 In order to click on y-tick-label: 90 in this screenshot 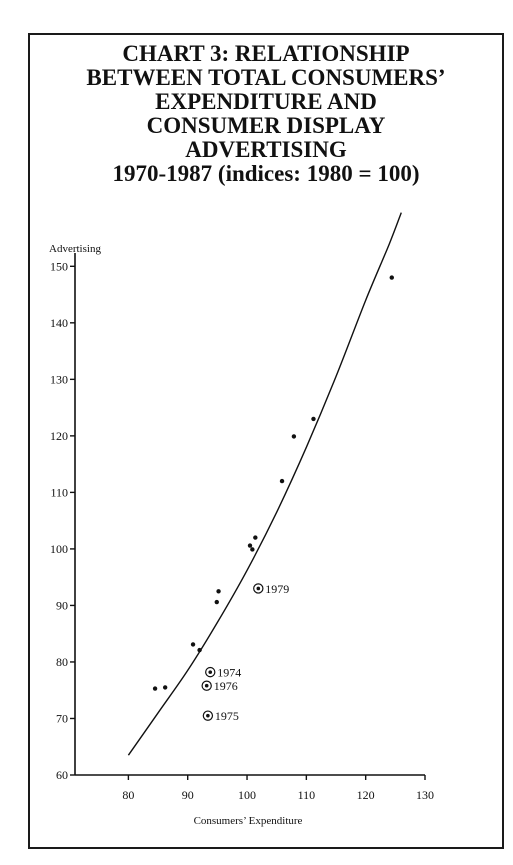, I will do `click(62, 605)`.